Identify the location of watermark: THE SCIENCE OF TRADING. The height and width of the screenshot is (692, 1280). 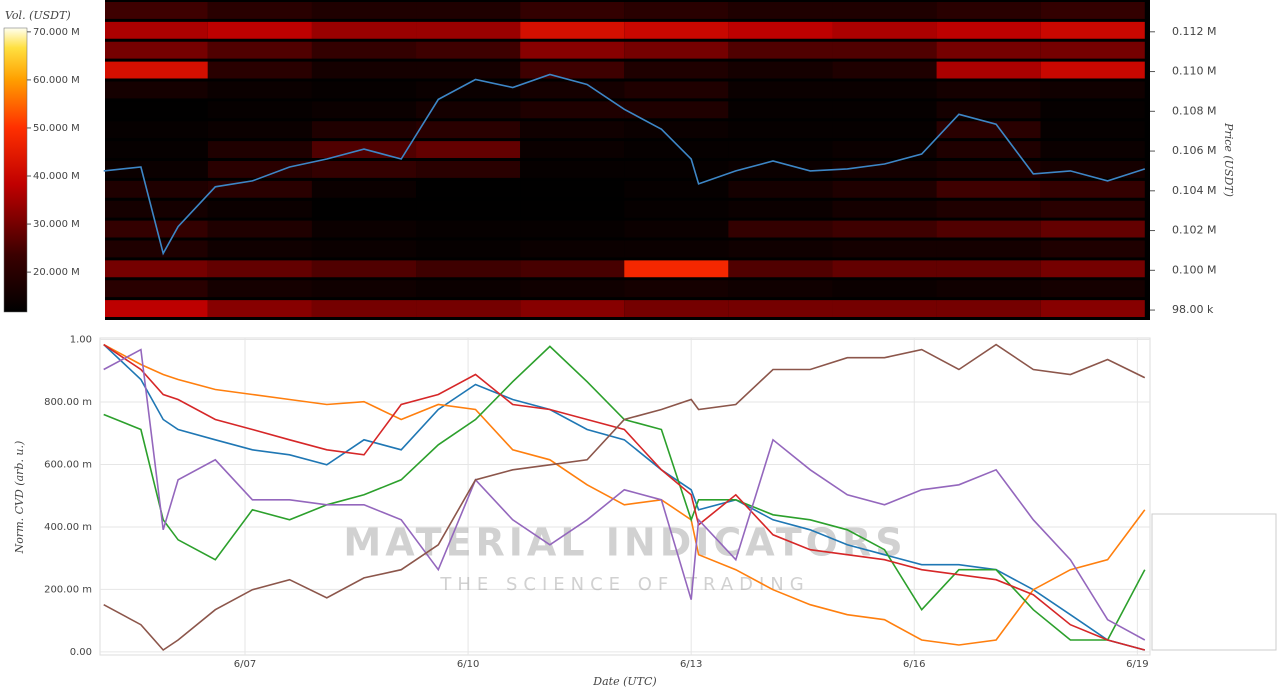
(624, 584).